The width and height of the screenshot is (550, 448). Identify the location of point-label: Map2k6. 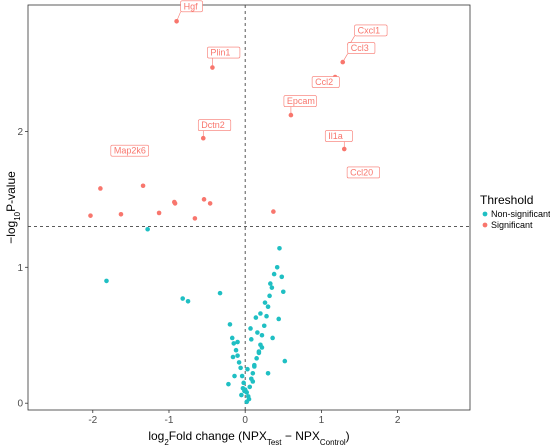
(129, 150).